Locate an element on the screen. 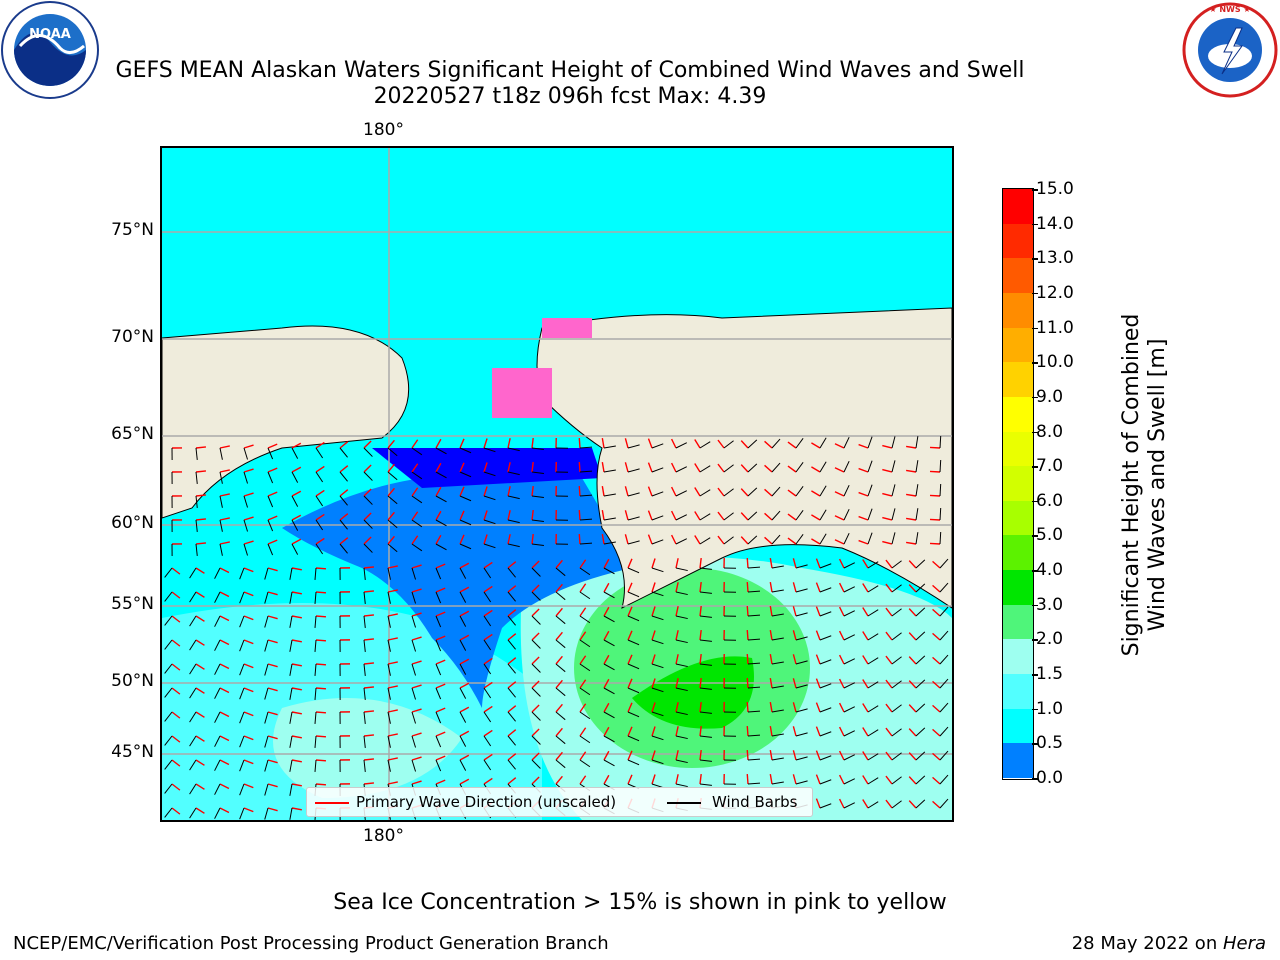 This screenshot has height=960, width=1280. latitude-label-50n: 50°N is located at coordinates (132, 681).